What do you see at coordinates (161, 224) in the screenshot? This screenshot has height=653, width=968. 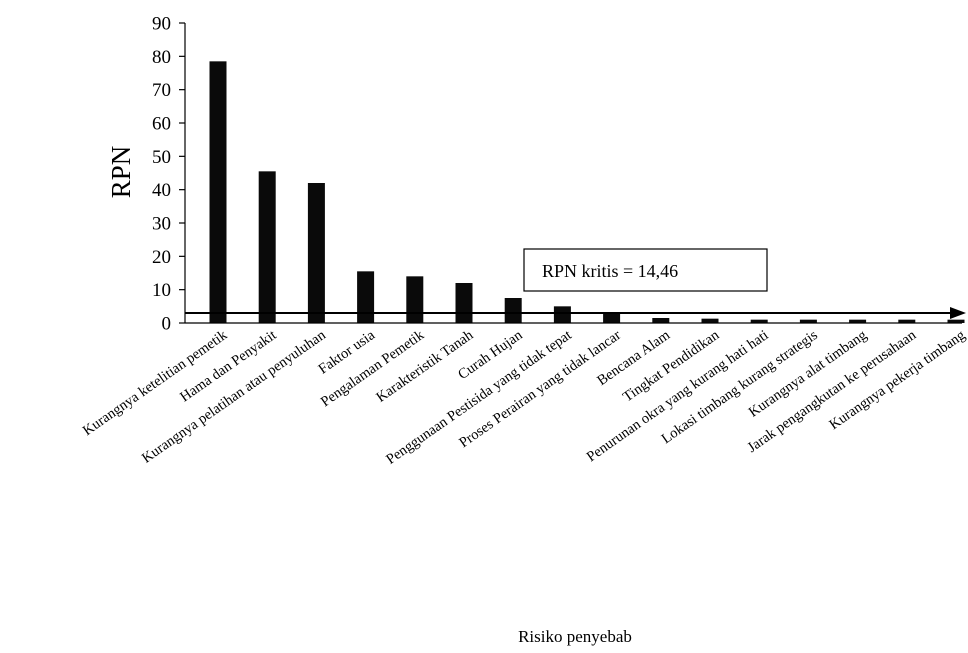 I see `y-tick-label: 30` at bounding box center [161, 224].